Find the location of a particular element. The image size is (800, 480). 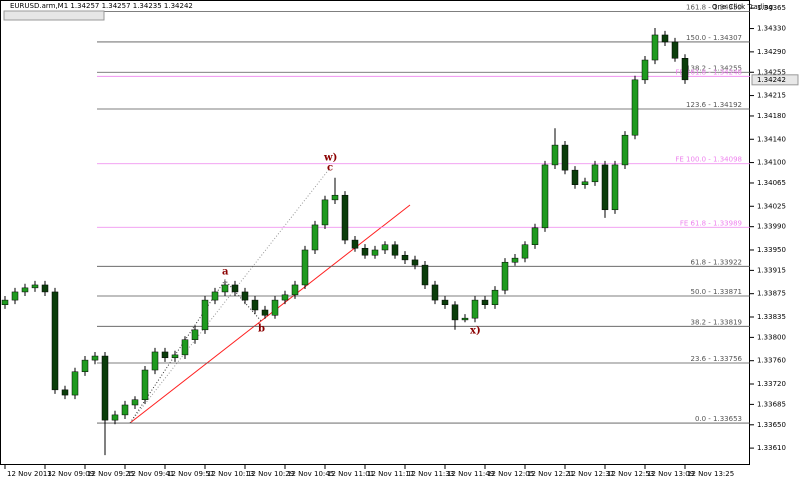

wave-label: b is located at coordinates (261, 329).